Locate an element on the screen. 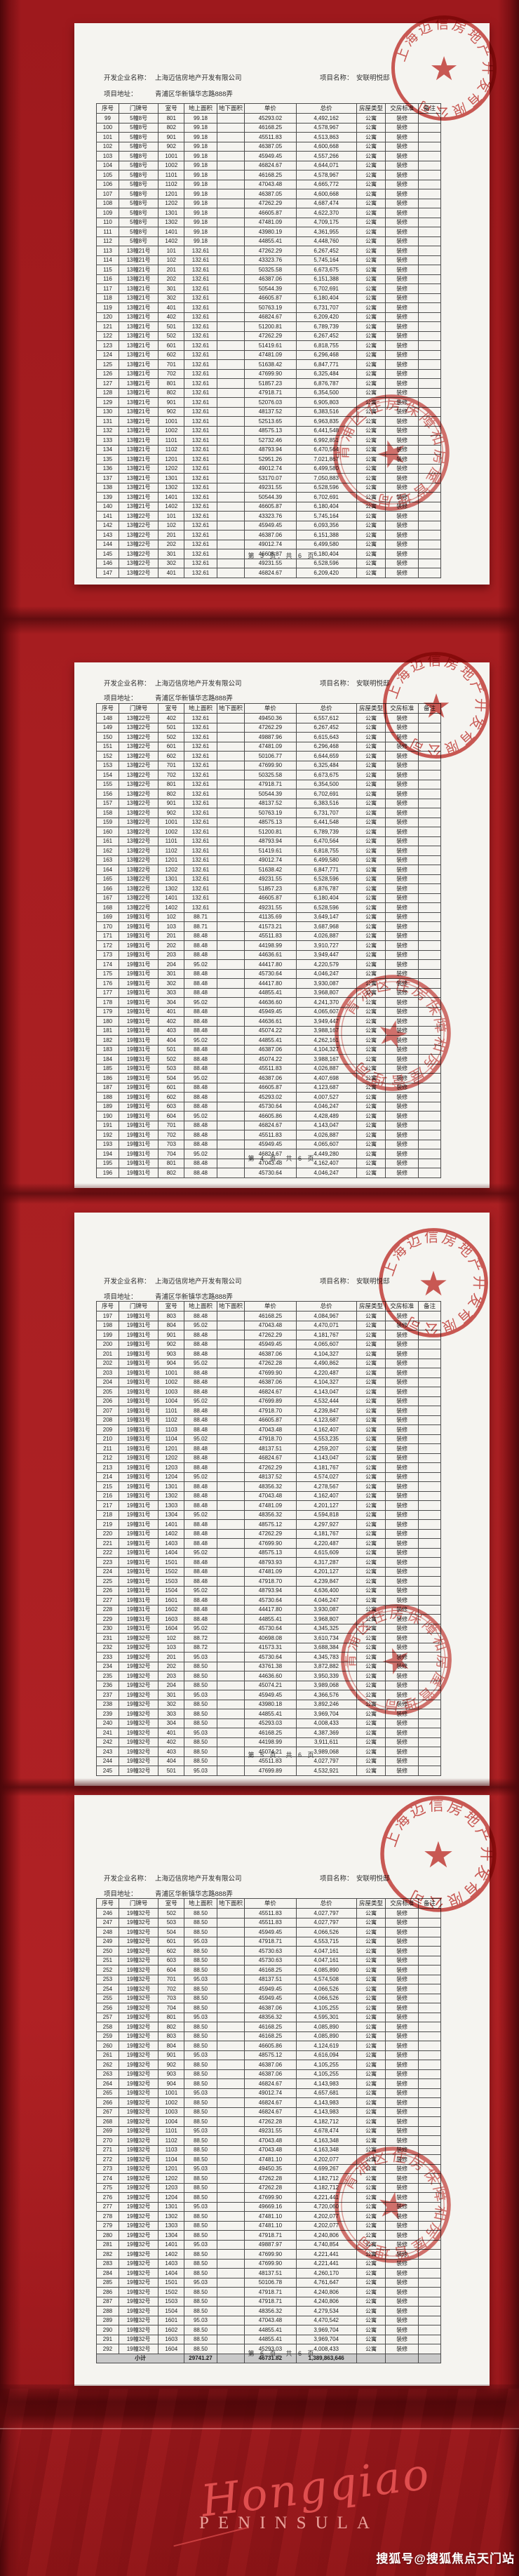  address-value: 青浦区华新镇华志路888弄 is located at coordinates (194, 1894).